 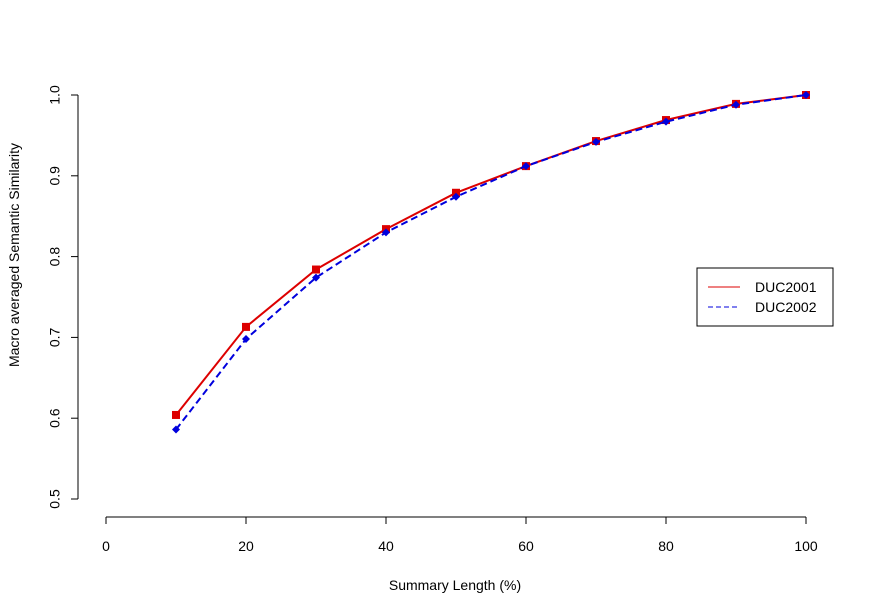 What do you see at coordinates (666, 546) in the screenshot?
I see `x-tick-label: 80` at bounding box center [666, 546].